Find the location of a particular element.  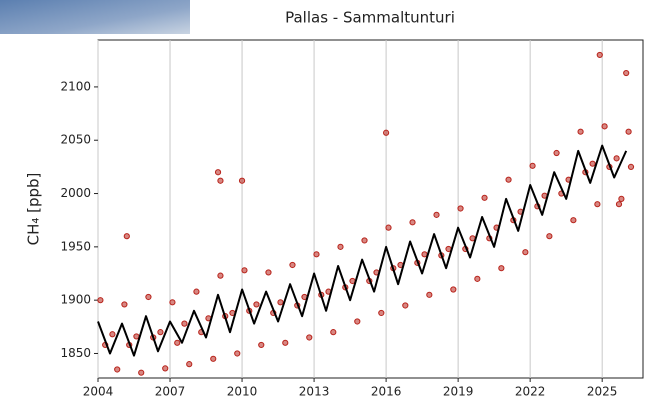

x-tick-label: 2022 is located at coordinates (530, 392).